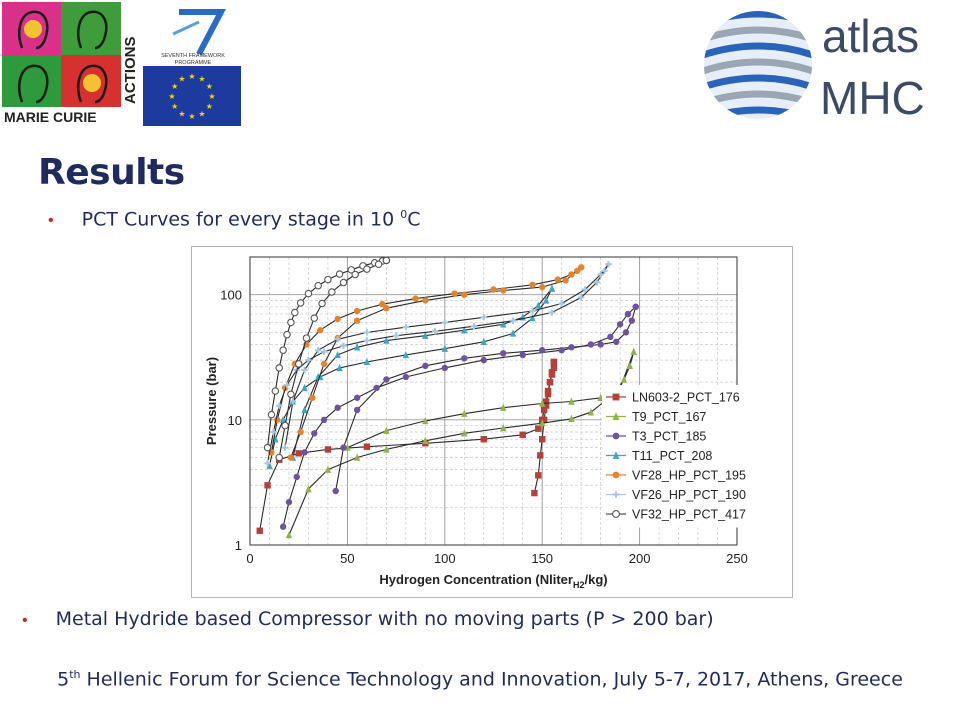  Describe the element at coordinates (347, 558) in the screenshot. I see `x-tick-label: 50` at that location.